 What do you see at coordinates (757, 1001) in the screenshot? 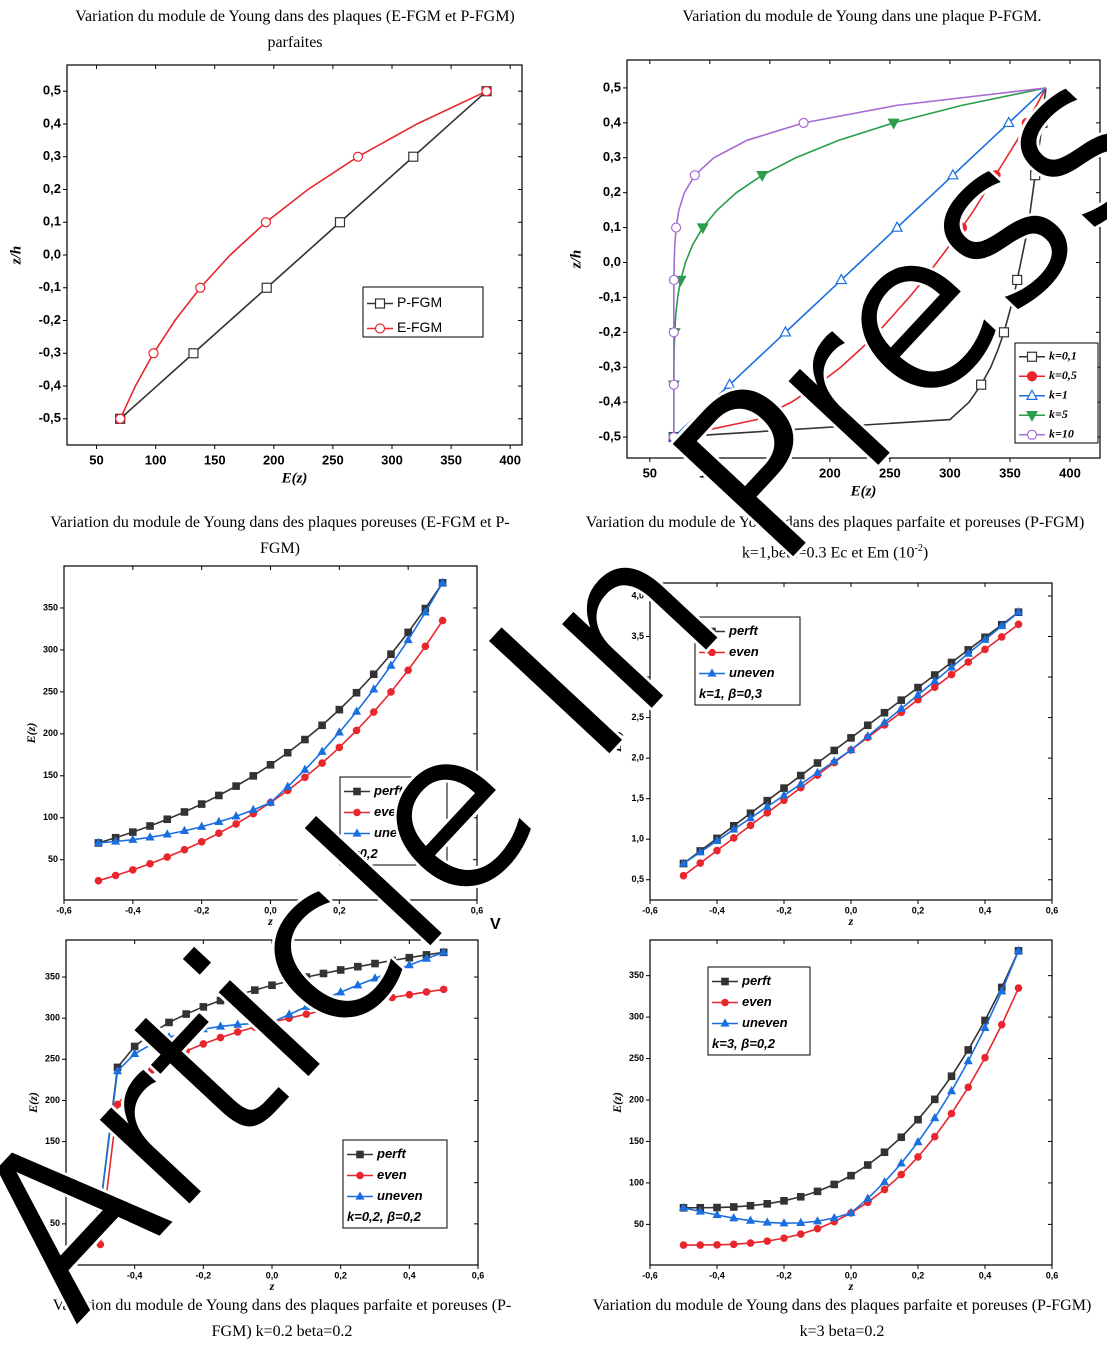
I see `legend-label: even` at bounding box center [757, 1001].